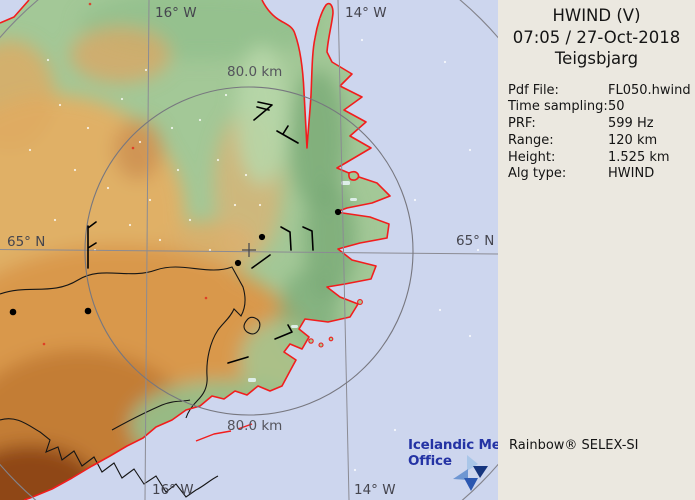 This screenshot has width=695, height=500. I want to click on software-brand: Rainbow® SELEX-SI, so click(574, 445).